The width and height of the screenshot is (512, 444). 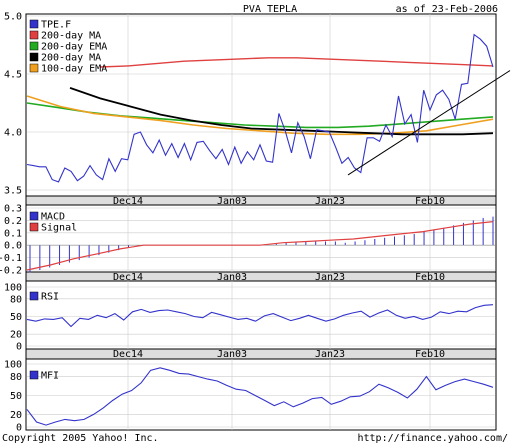 I want to click on y-tick-label: -0.2, so click(x=11, y=271).